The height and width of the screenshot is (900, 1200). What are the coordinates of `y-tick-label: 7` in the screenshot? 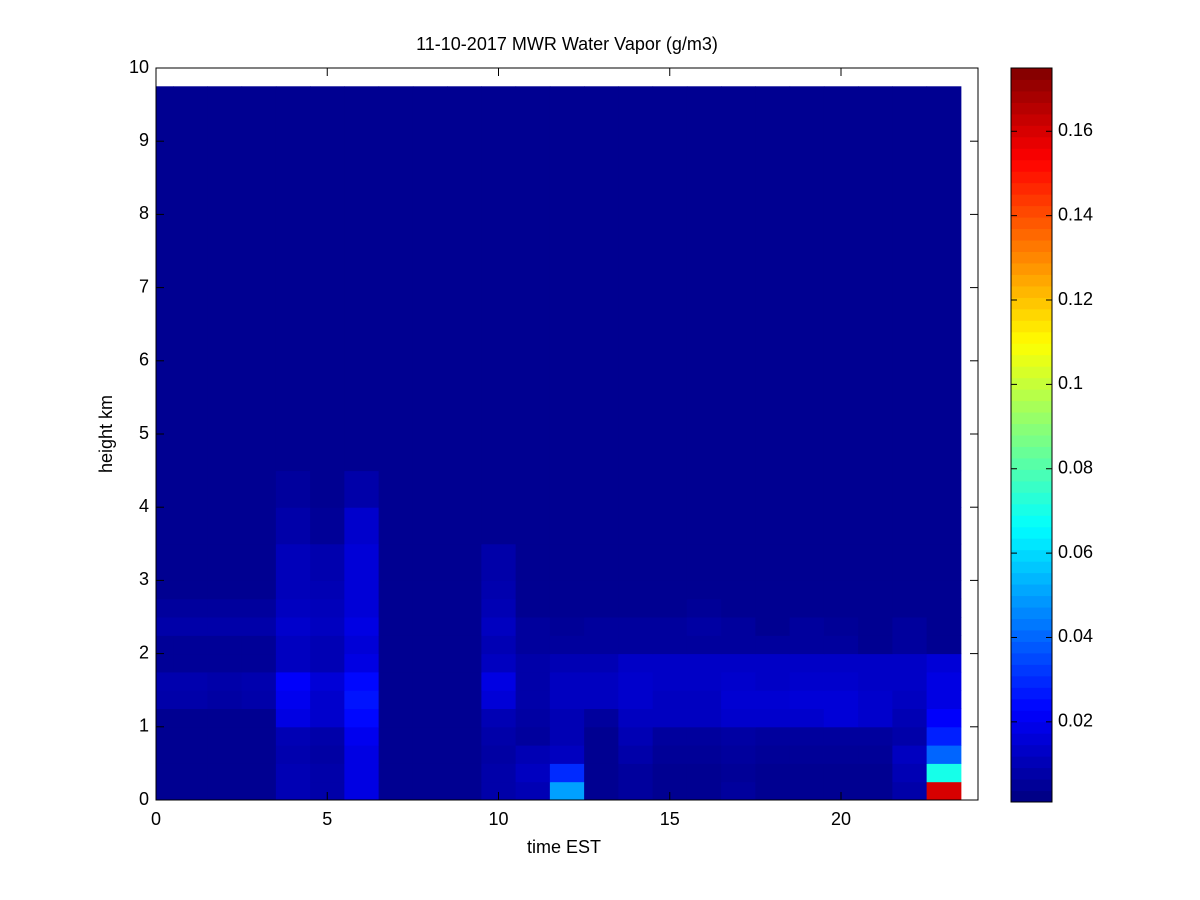 It's located at (144, 286).